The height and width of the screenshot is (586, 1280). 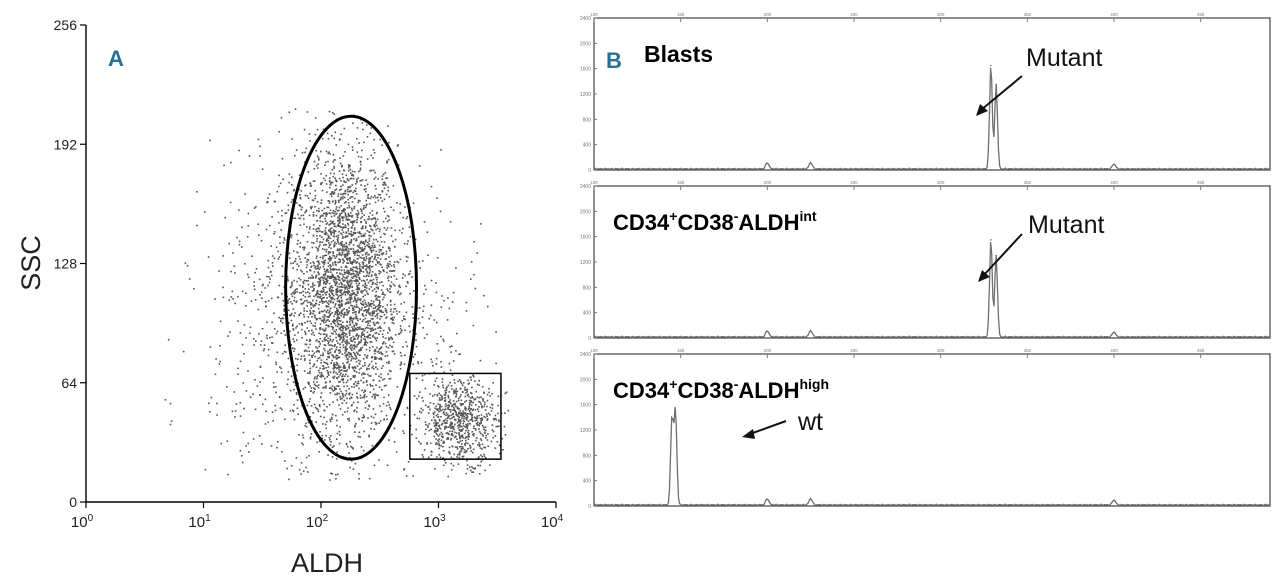 I want to click on y-tick-label: 0, so click(x=73, y=502).